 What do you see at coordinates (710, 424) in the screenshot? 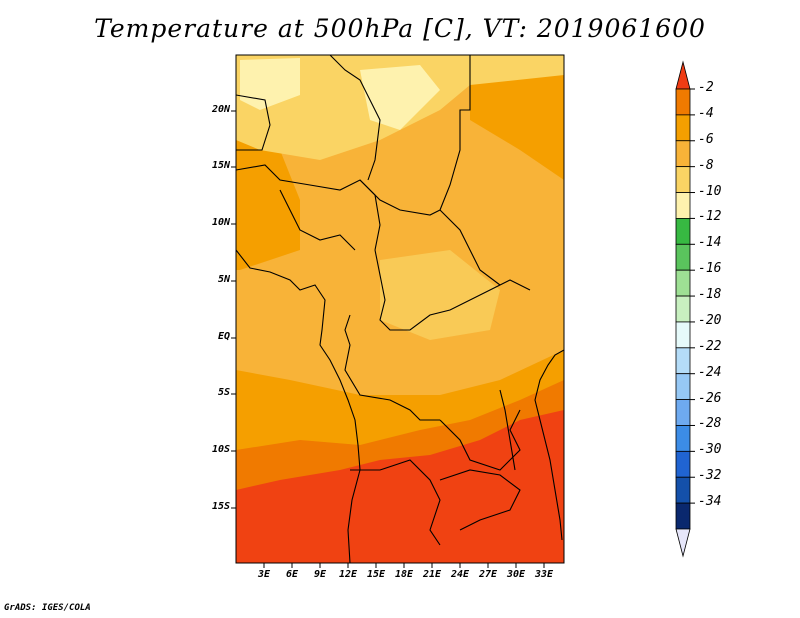
I see `colorbar-label: -28` at bounding box center [710, 424].